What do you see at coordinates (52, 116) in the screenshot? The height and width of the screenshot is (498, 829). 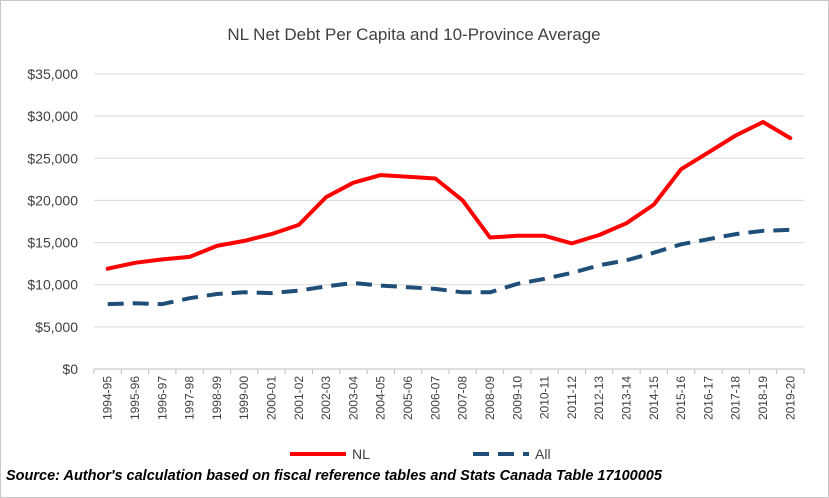 I see `y-tick-label: $30,000` at bounding box center [52, 116].